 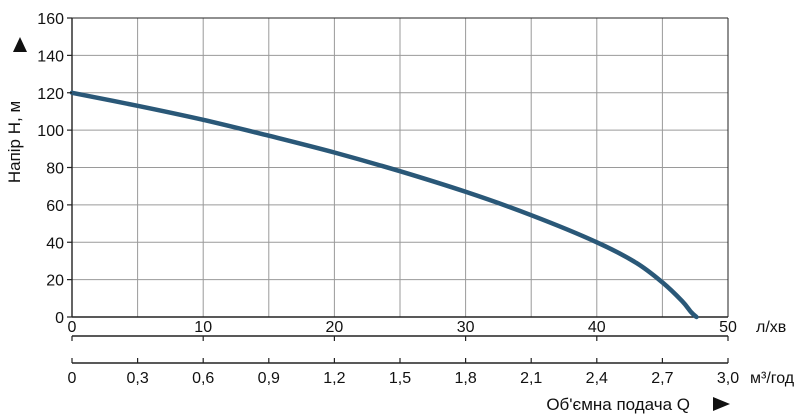 I want to click on x-tick-label-secondary: 0,9, so click(x=269, y=378).